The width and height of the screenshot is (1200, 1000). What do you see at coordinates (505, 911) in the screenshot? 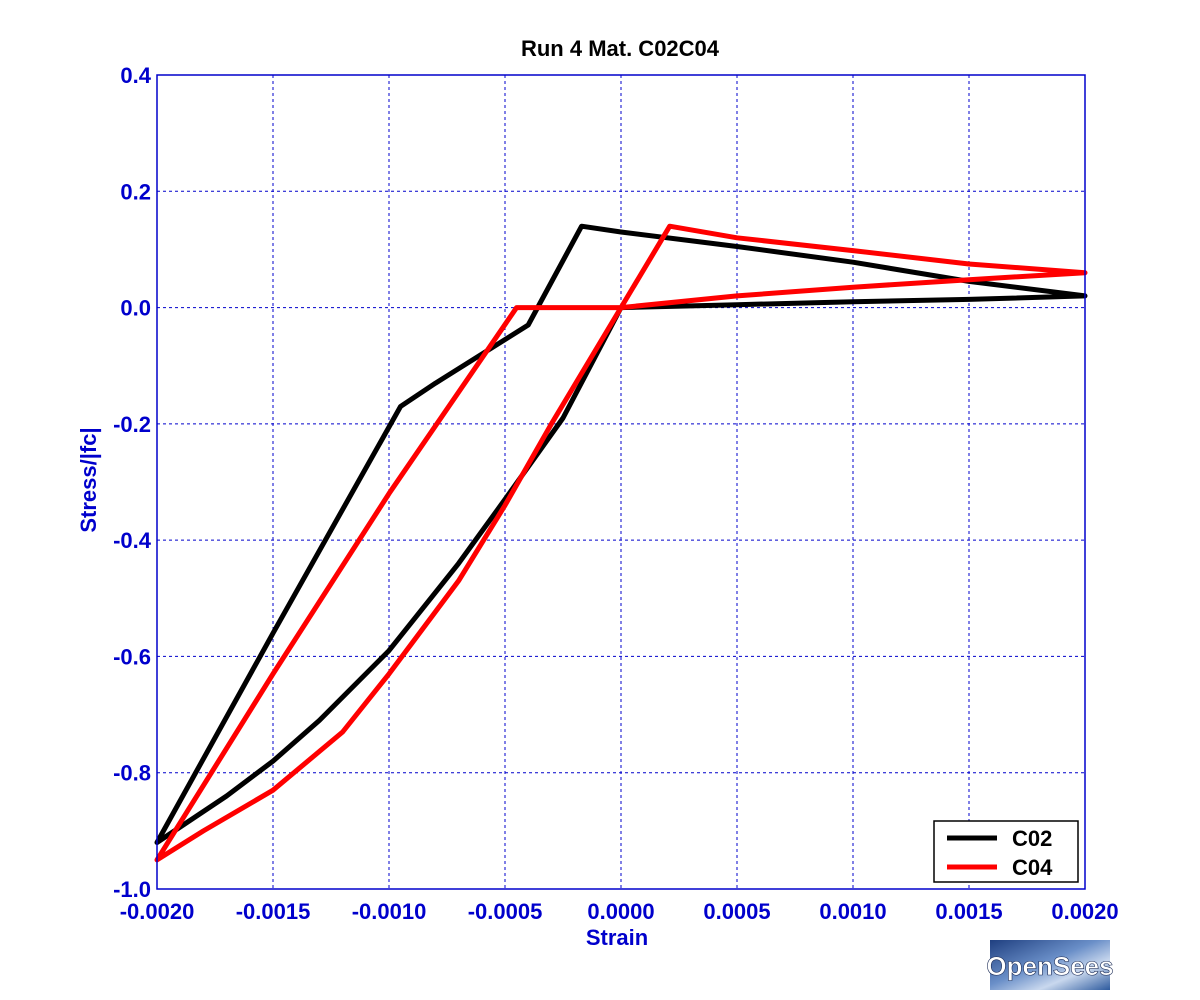
I see `x-tick-label: -0.0005` at bounding box center [505, 911].